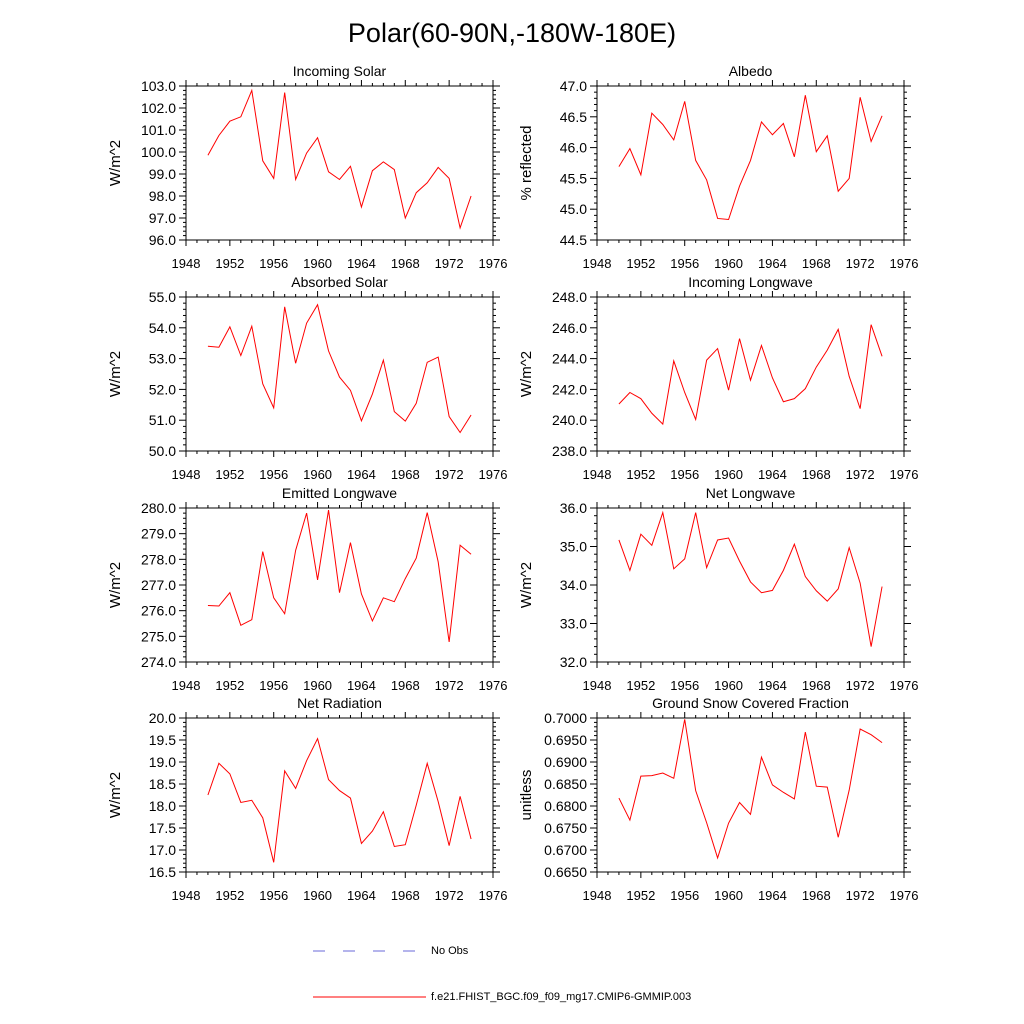 Image resolution: width=1024 pixels, height=1024 pixels. What do you see at coordinates (526, 162) in the screenshot?
I see `y-axis-label: % reflected` at bounding box center [526, 162].